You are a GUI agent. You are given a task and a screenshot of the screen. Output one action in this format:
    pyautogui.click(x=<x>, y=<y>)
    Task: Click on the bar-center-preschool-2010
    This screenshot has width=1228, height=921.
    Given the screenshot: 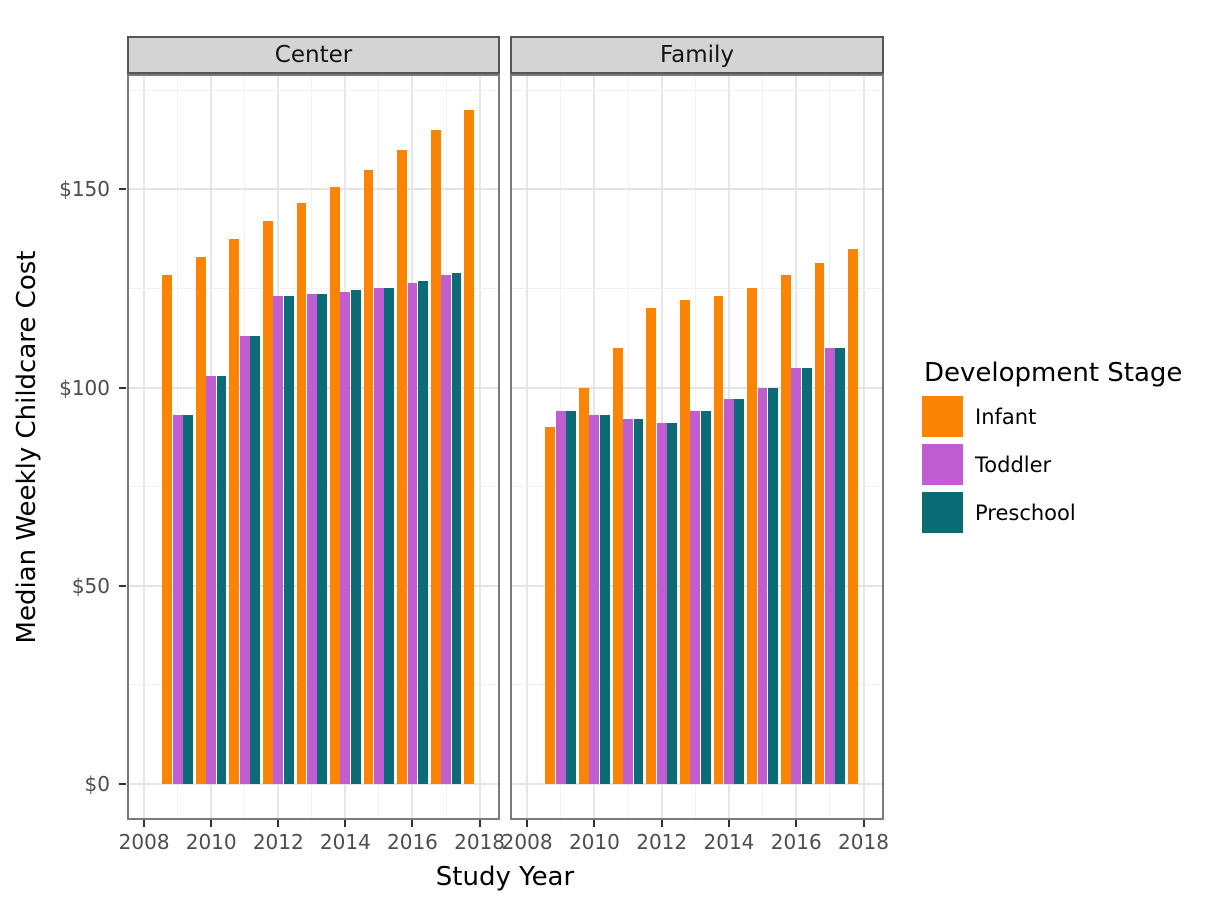 What is the action you would take?
    pyautogui.click(x=221, y=579)
    